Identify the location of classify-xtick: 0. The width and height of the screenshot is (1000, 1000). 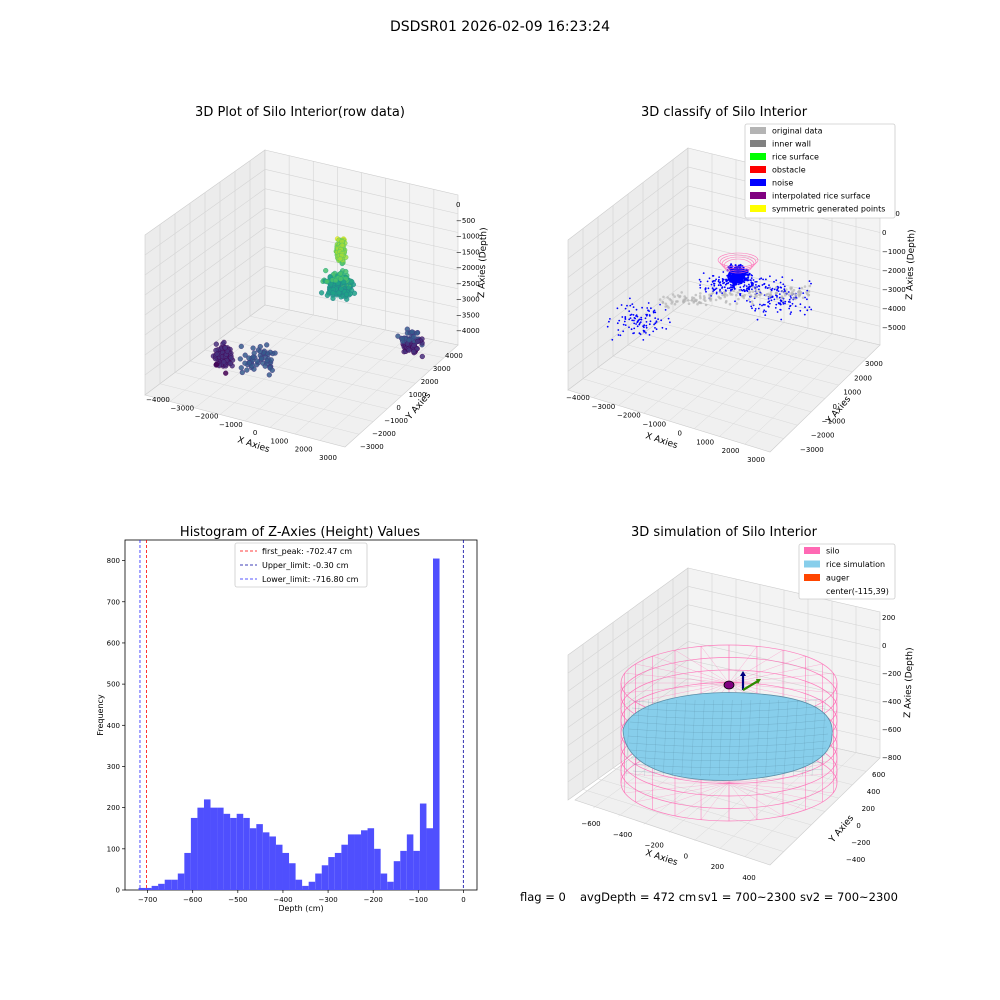
(679, 433).